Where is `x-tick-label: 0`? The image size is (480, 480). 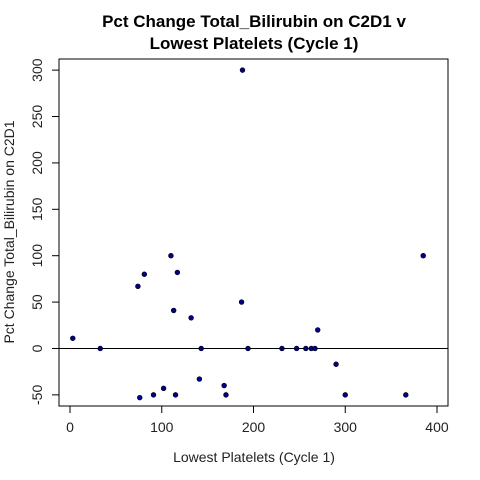
x-tick-label: 0 is located at coordinates (70, 427).